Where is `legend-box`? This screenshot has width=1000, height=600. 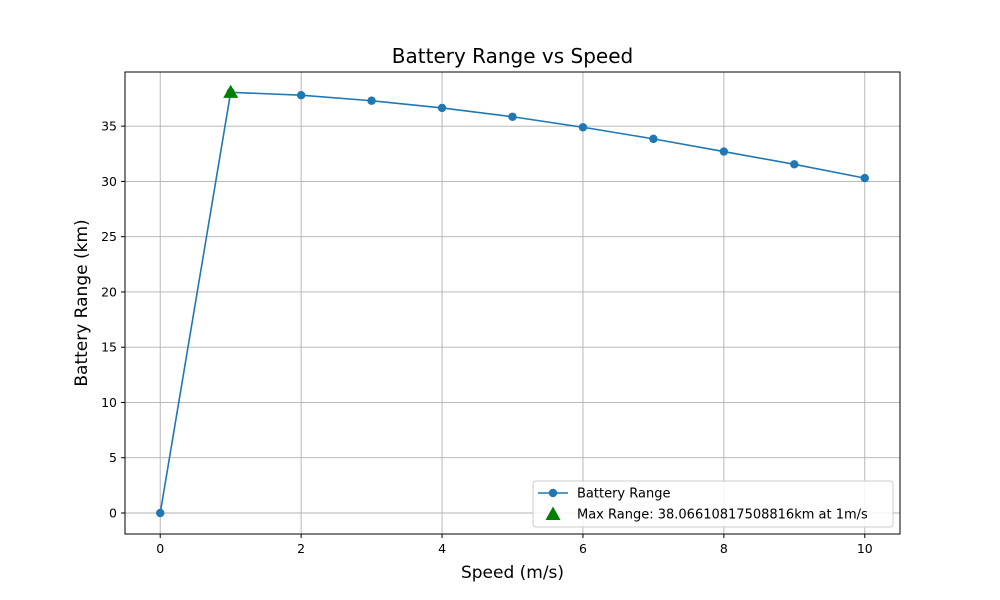
legend-box is located at coordinates (713, 504).